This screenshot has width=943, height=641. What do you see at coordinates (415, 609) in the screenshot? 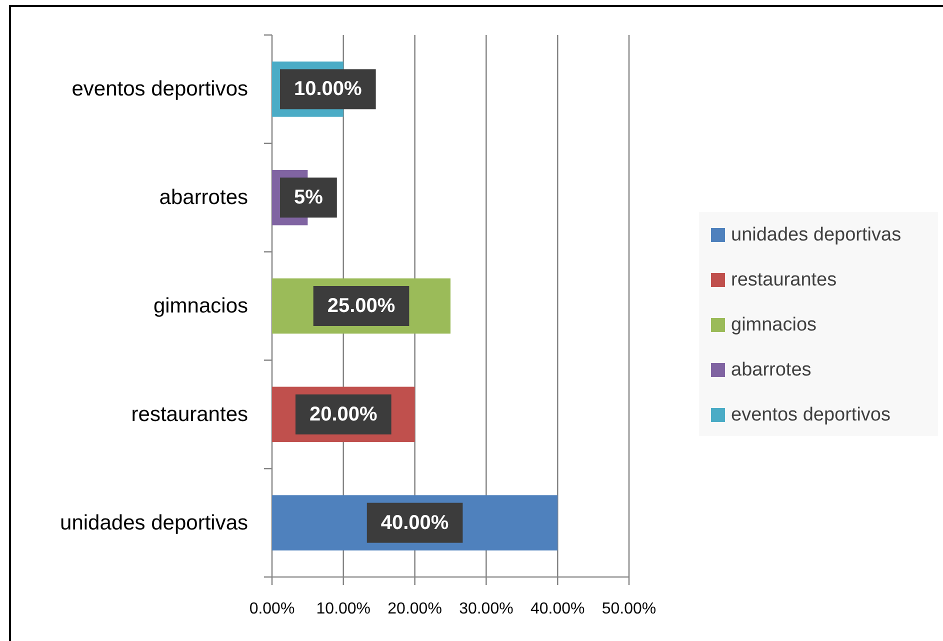
I see `x-tick-label: 20.00%` at bounding box center [415, 609].